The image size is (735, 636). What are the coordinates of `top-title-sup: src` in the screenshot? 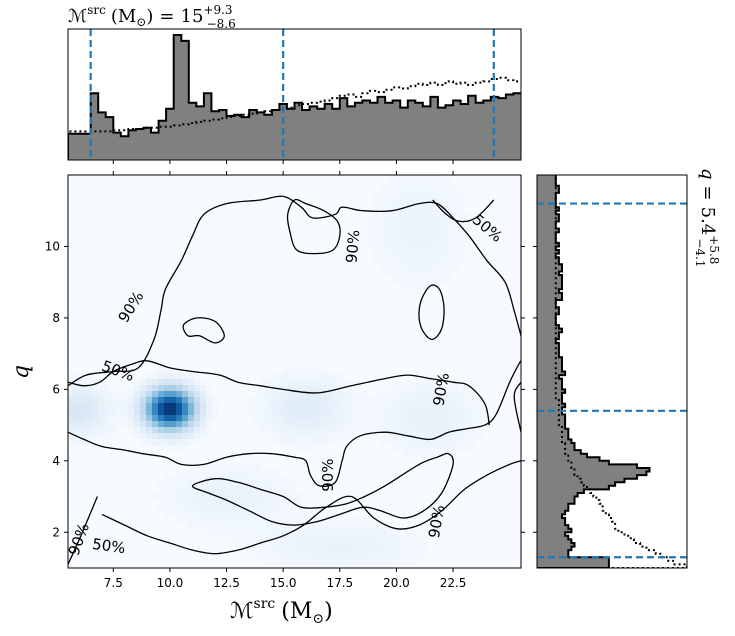 It's located at (96, 10).